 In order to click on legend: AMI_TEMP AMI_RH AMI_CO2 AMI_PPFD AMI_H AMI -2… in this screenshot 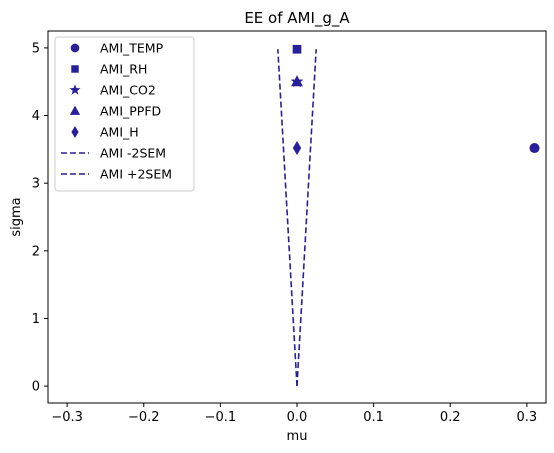, I will do `click(124, 114)`.